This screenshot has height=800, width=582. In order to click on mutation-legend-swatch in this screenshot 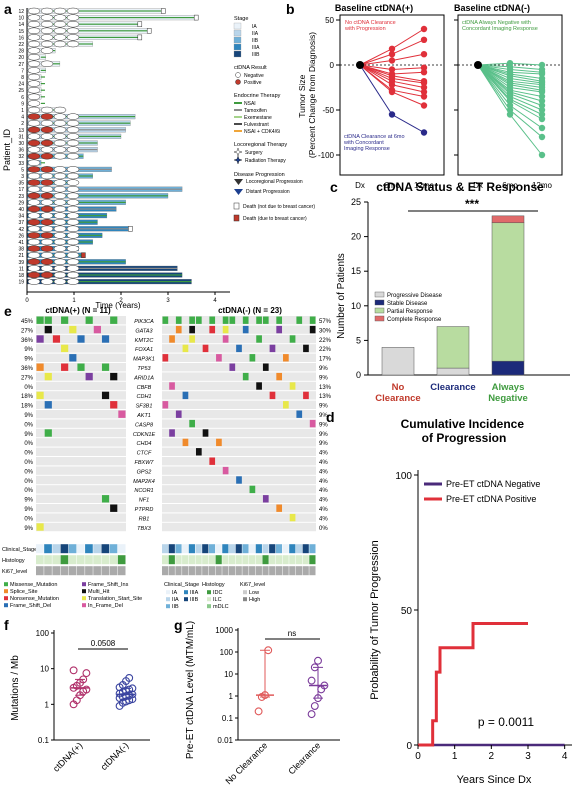, I will do `click(6, 591)`.